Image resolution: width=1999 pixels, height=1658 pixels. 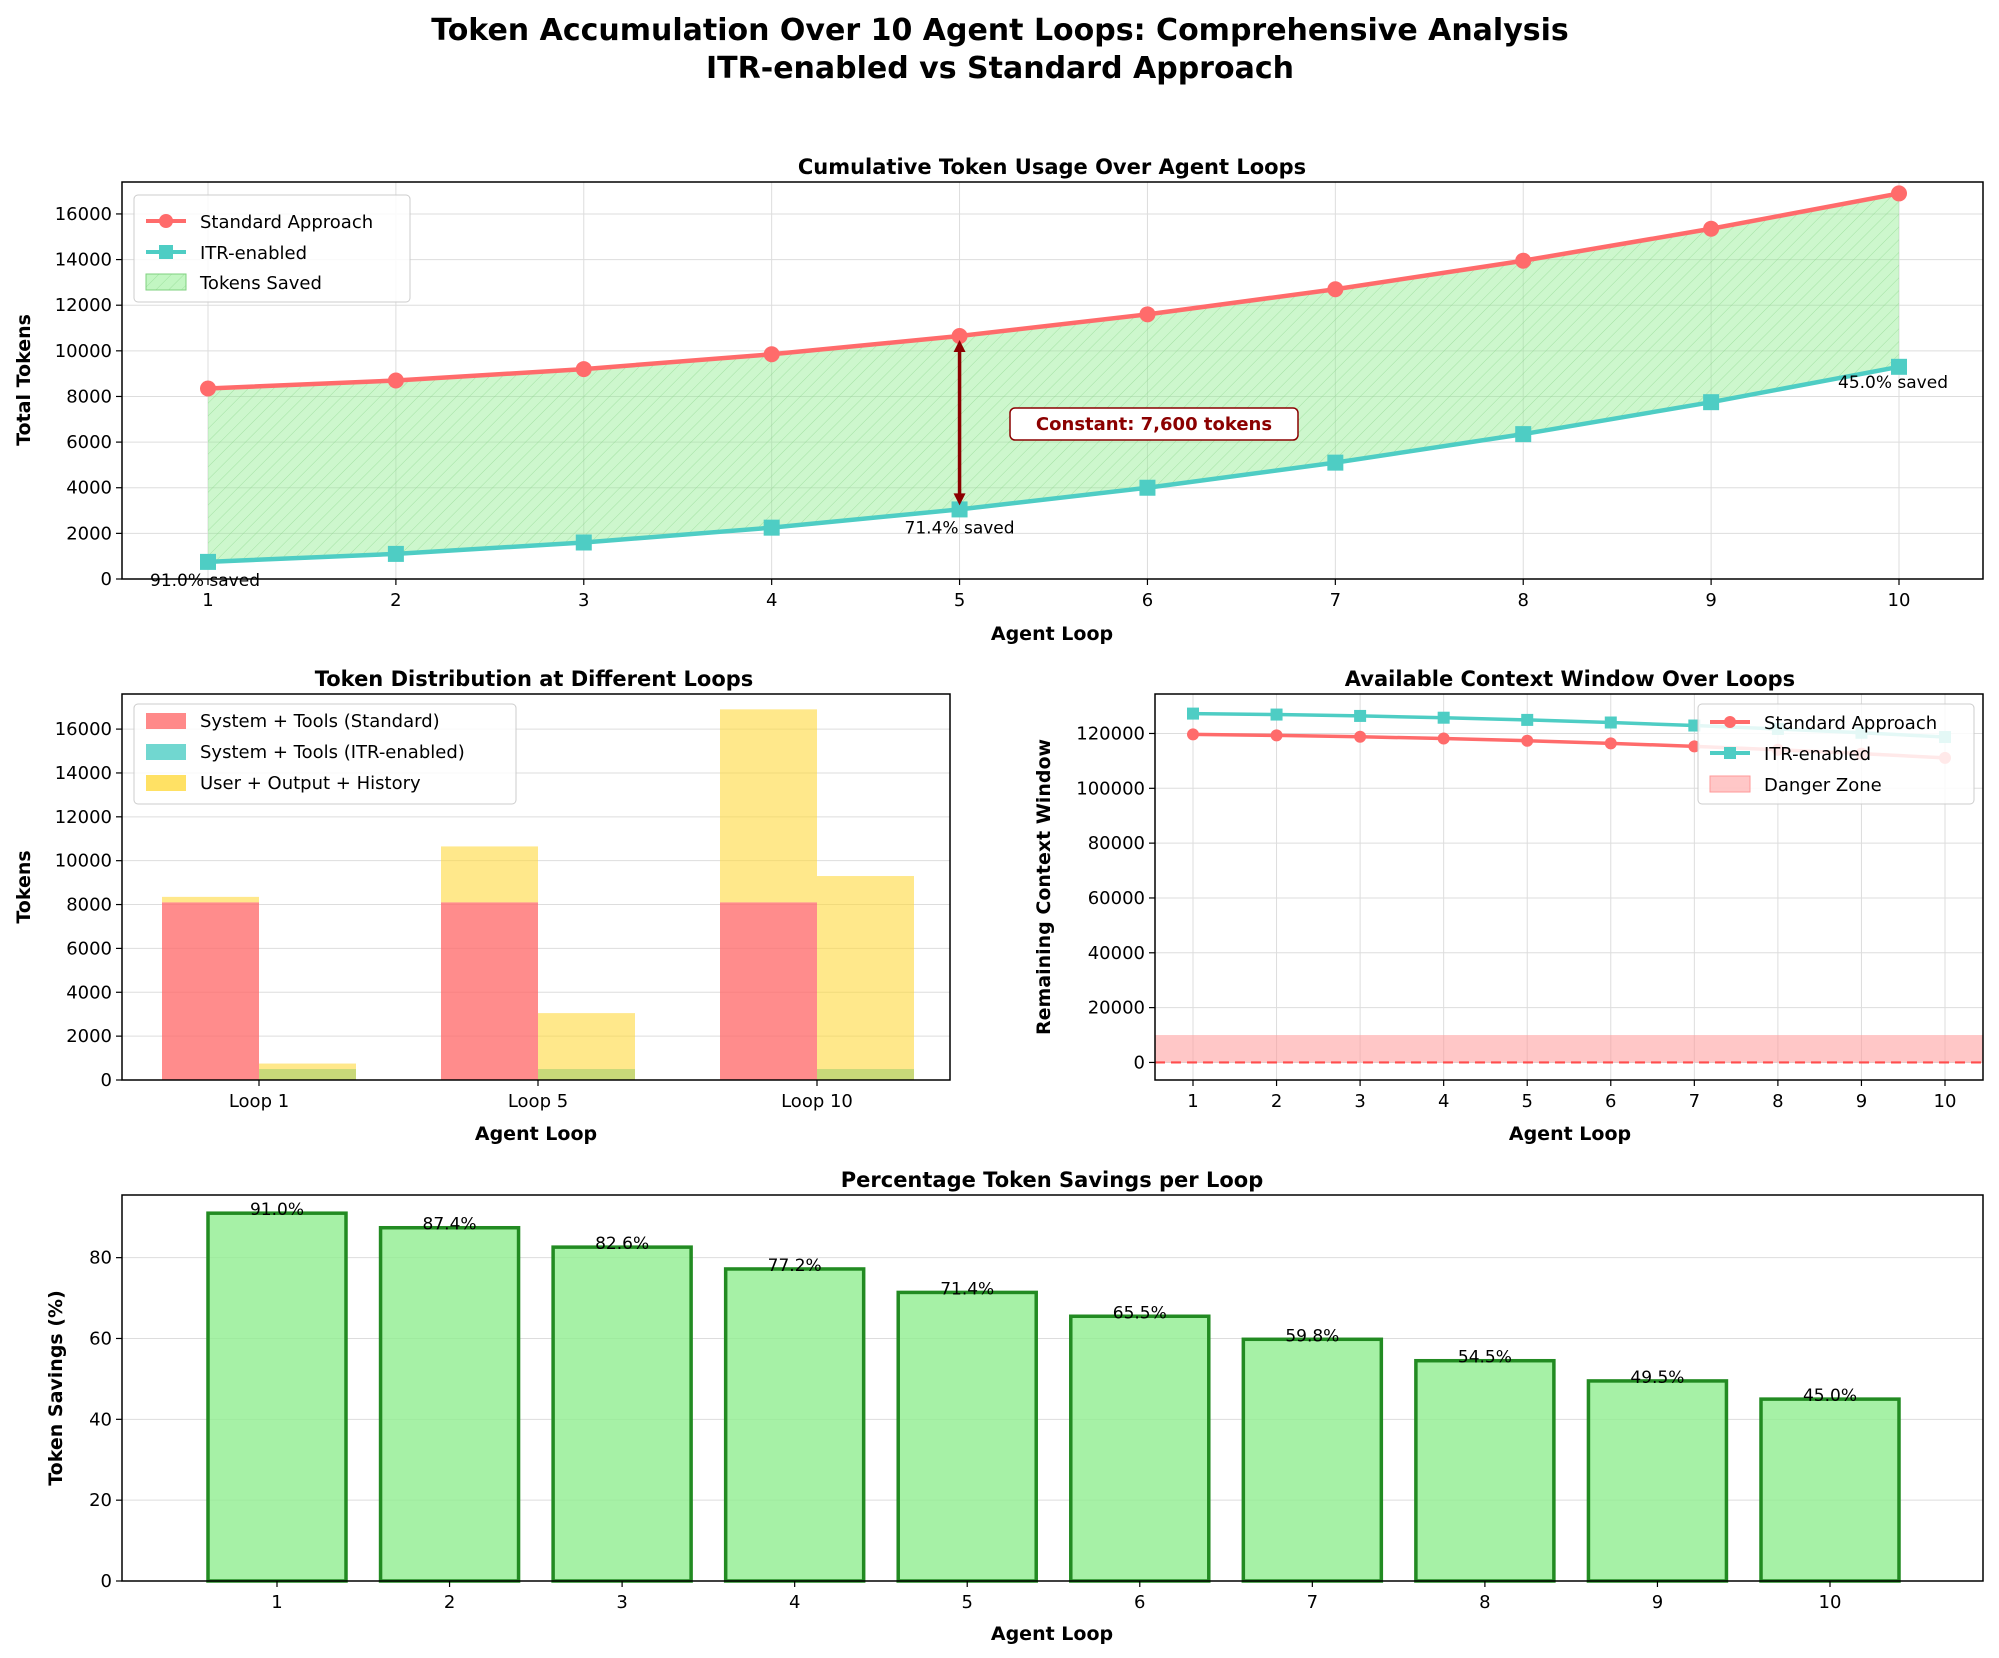 I want to click on distribution-ytick-label: 0, so click(x=106, y=1080).